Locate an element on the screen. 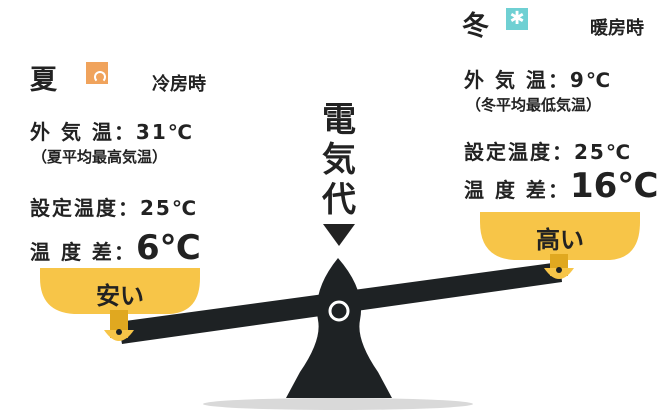 This screenshot has height=410, width=671. summer-outside-temp: 外 気 温：31℃ is located at coordinates (112, 130).